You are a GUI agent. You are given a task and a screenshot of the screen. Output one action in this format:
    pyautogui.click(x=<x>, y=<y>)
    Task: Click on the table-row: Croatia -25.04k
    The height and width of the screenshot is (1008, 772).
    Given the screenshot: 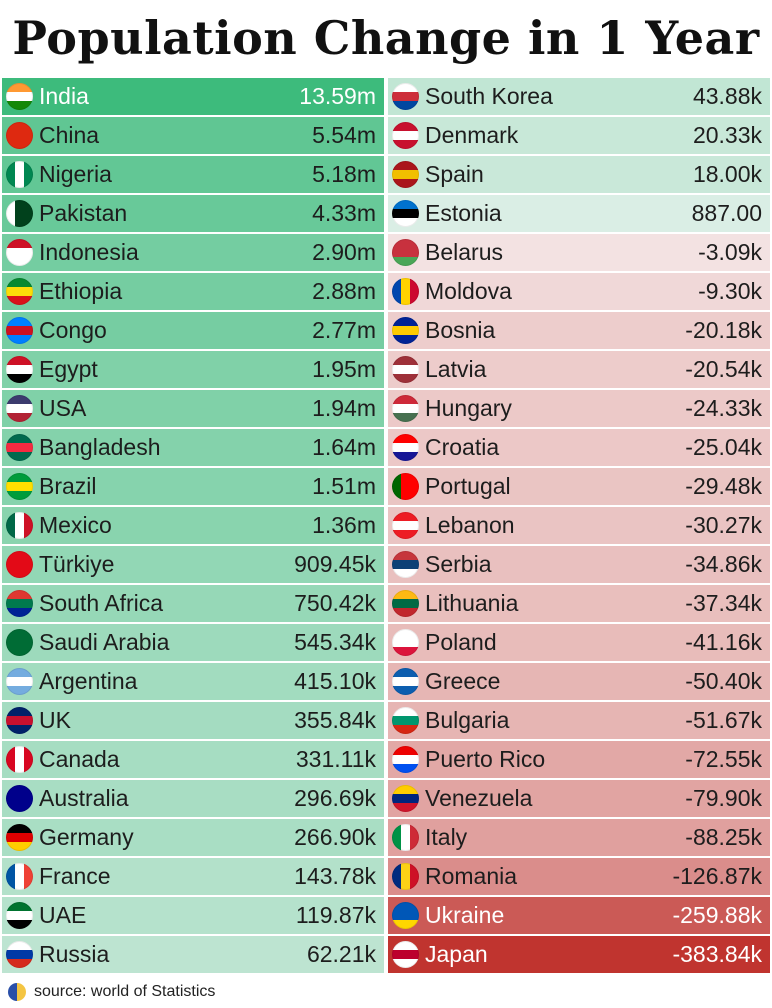 What is the action you would take?
    pyautogui.click(x=579, y=447)
    